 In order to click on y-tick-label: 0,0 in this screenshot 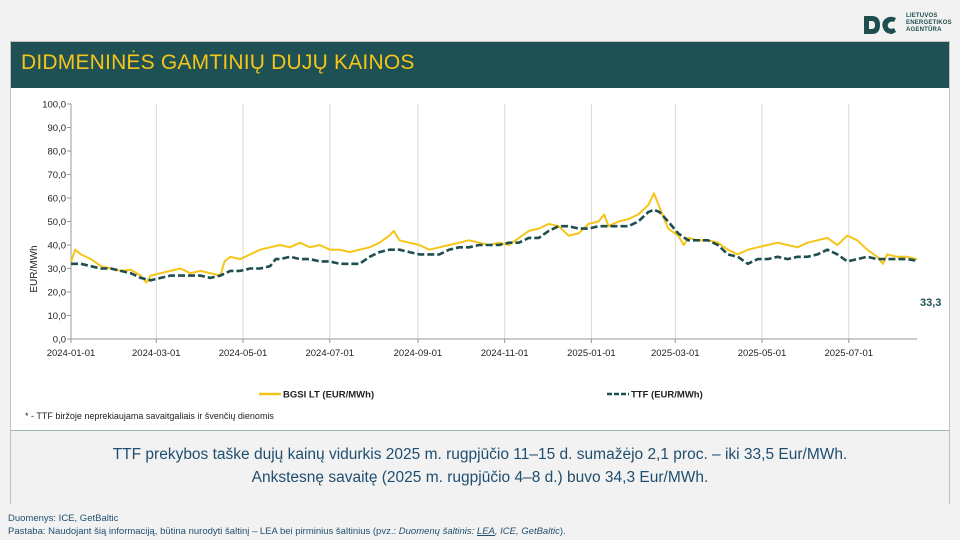, I will do `click(59, 340)`.